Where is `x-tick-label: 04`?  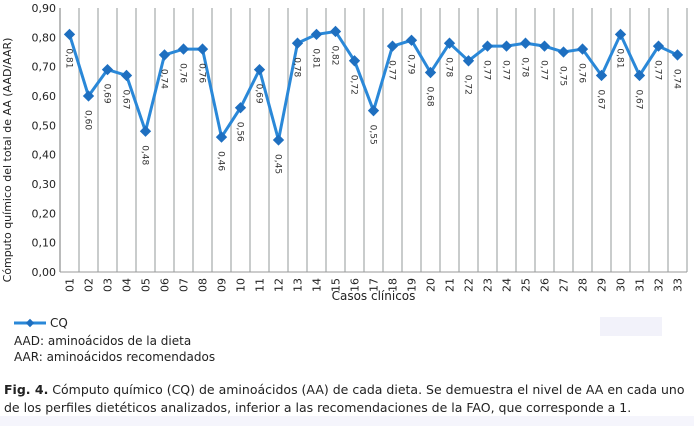 x-tick-label: 04 is located at coordinates (127, 285).